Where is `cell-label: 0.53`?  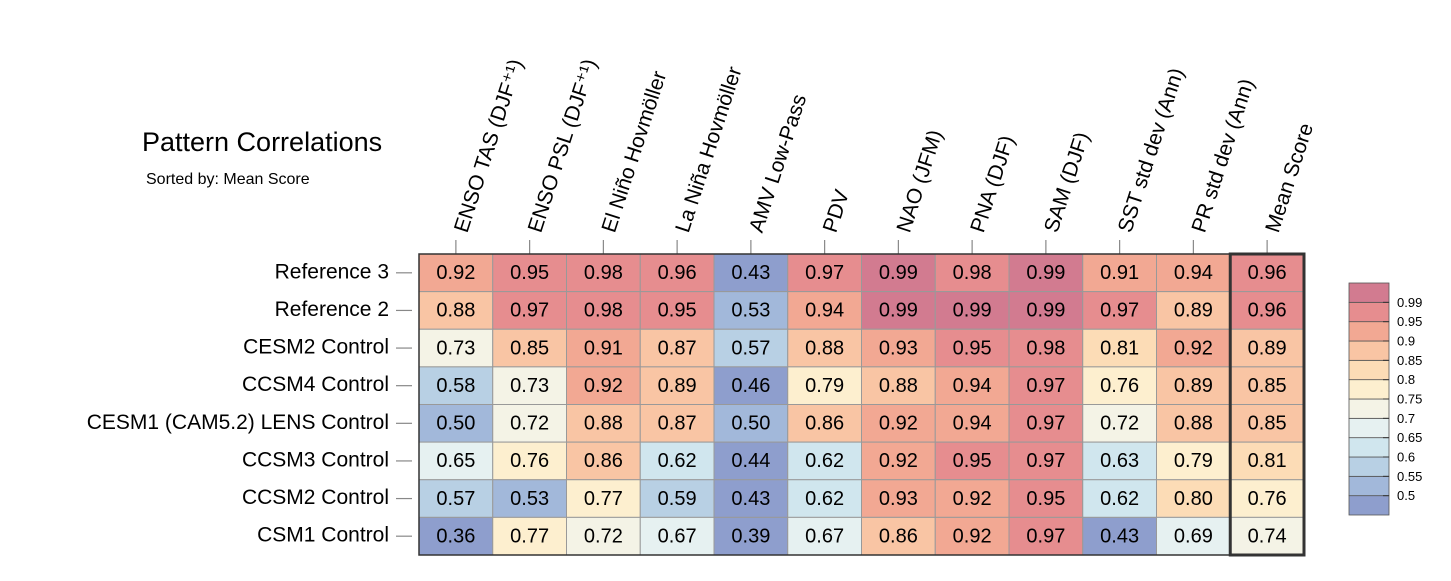 cell-label: 0.53 is located at coordinates (750, 311).